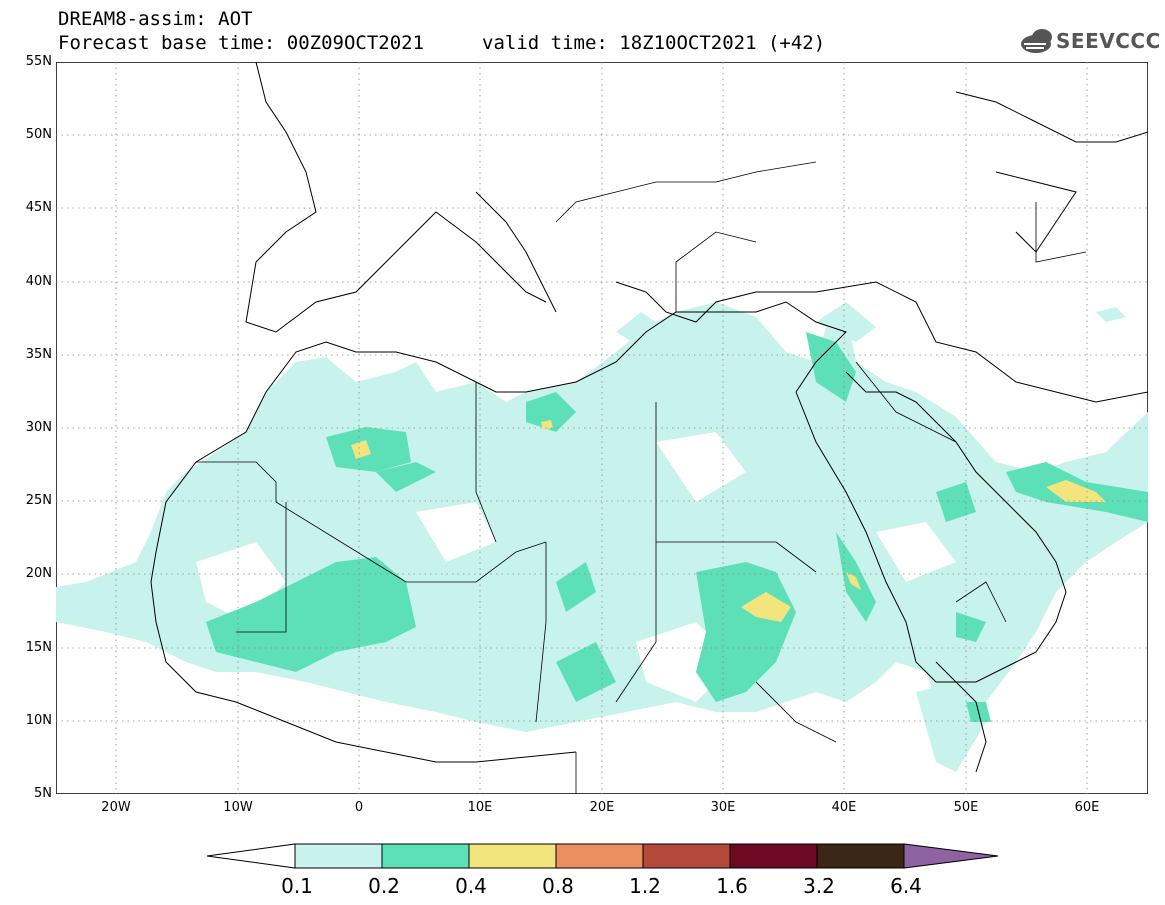 This screenshot has height=905, width=1165. I want to click on valid-time: valid time: 18Z10OCT2021 (+42), so click(654, 43).